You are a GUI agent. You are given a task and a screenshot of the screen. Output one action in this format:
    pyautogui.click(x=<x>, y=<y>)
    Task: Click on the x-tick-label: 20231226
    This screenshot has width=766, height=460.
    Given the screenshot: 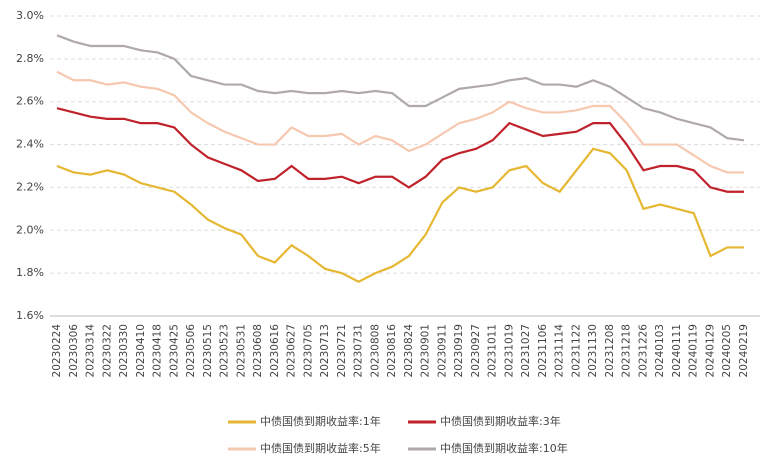 What is the action you would take?
    pyautogui.click(x=643, y=351)
    